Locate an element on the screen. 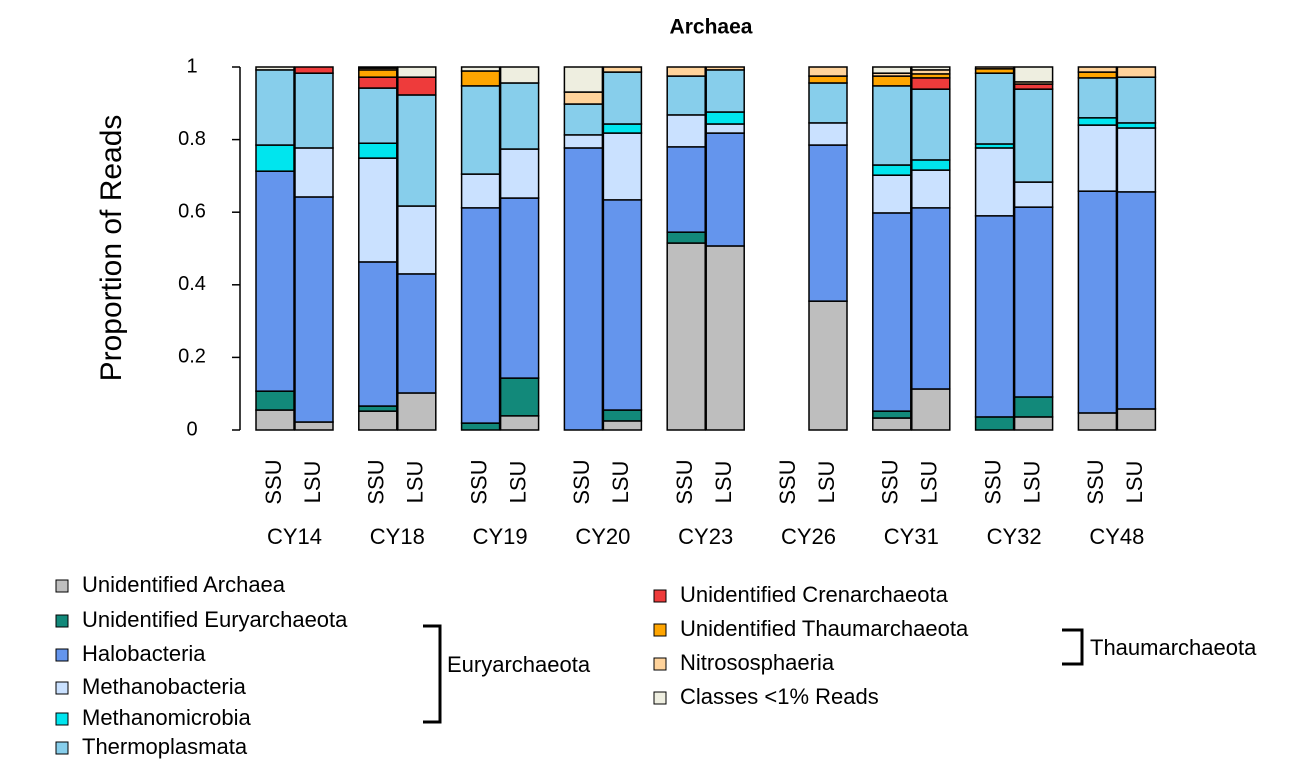  group-label: CY18 is located at coordinates (397, 536).